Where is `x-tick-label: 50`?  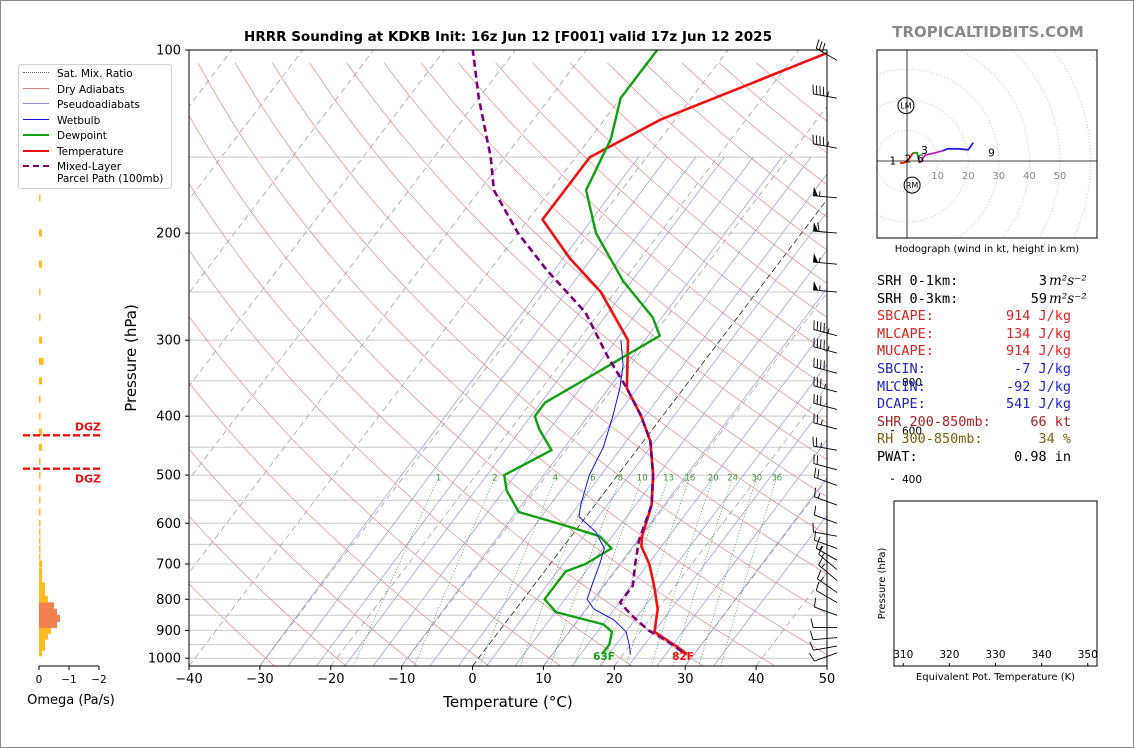 x-tick-label: 50 is located at coordinates (827, 679).